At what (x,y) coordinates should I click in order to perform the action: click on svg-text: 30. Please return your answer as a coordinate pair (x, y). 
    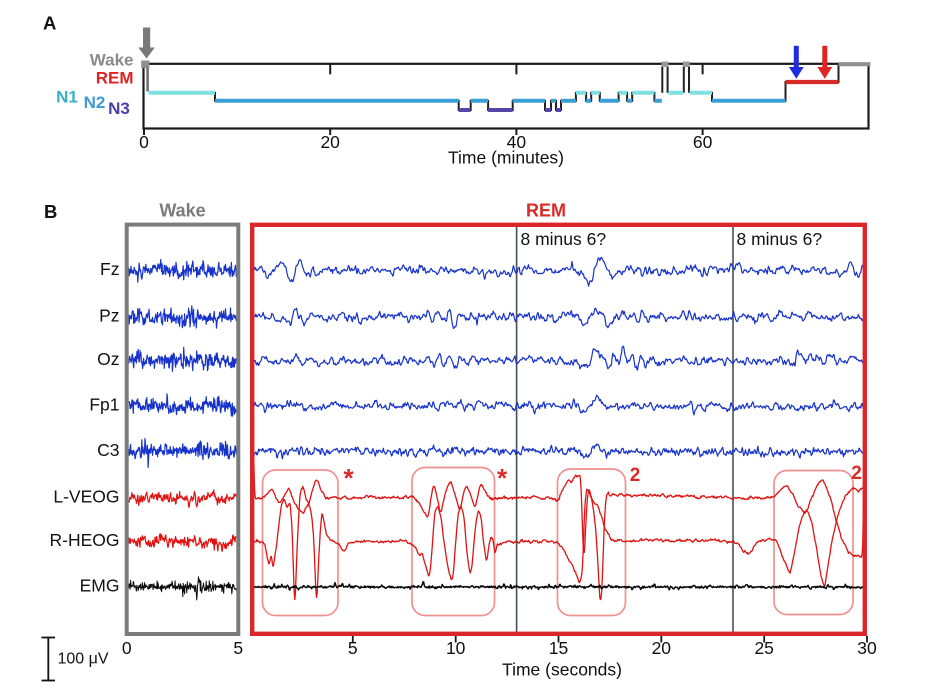
    Looking at the image, I should click on (867, 648).